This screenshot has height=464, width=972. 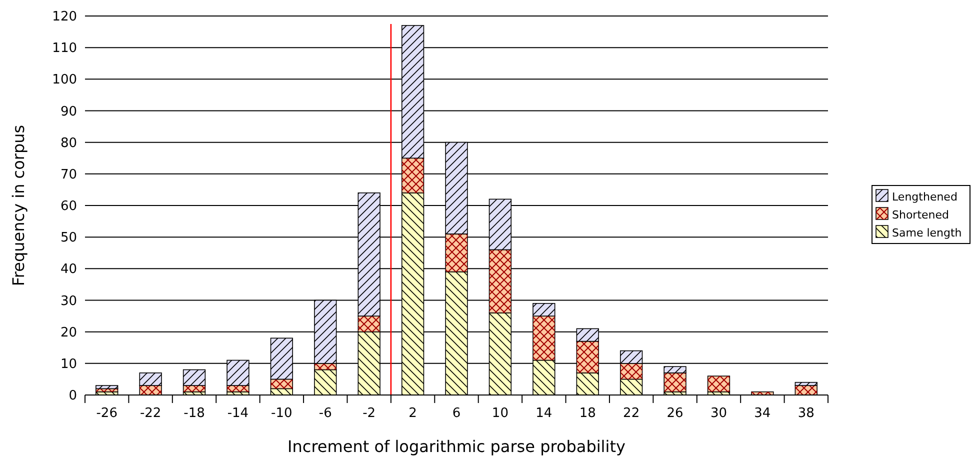 What do you see at coordinates (325, 413) in the screenshot?
I see `x-tick-label: -6` at bounding box center [325, 413].